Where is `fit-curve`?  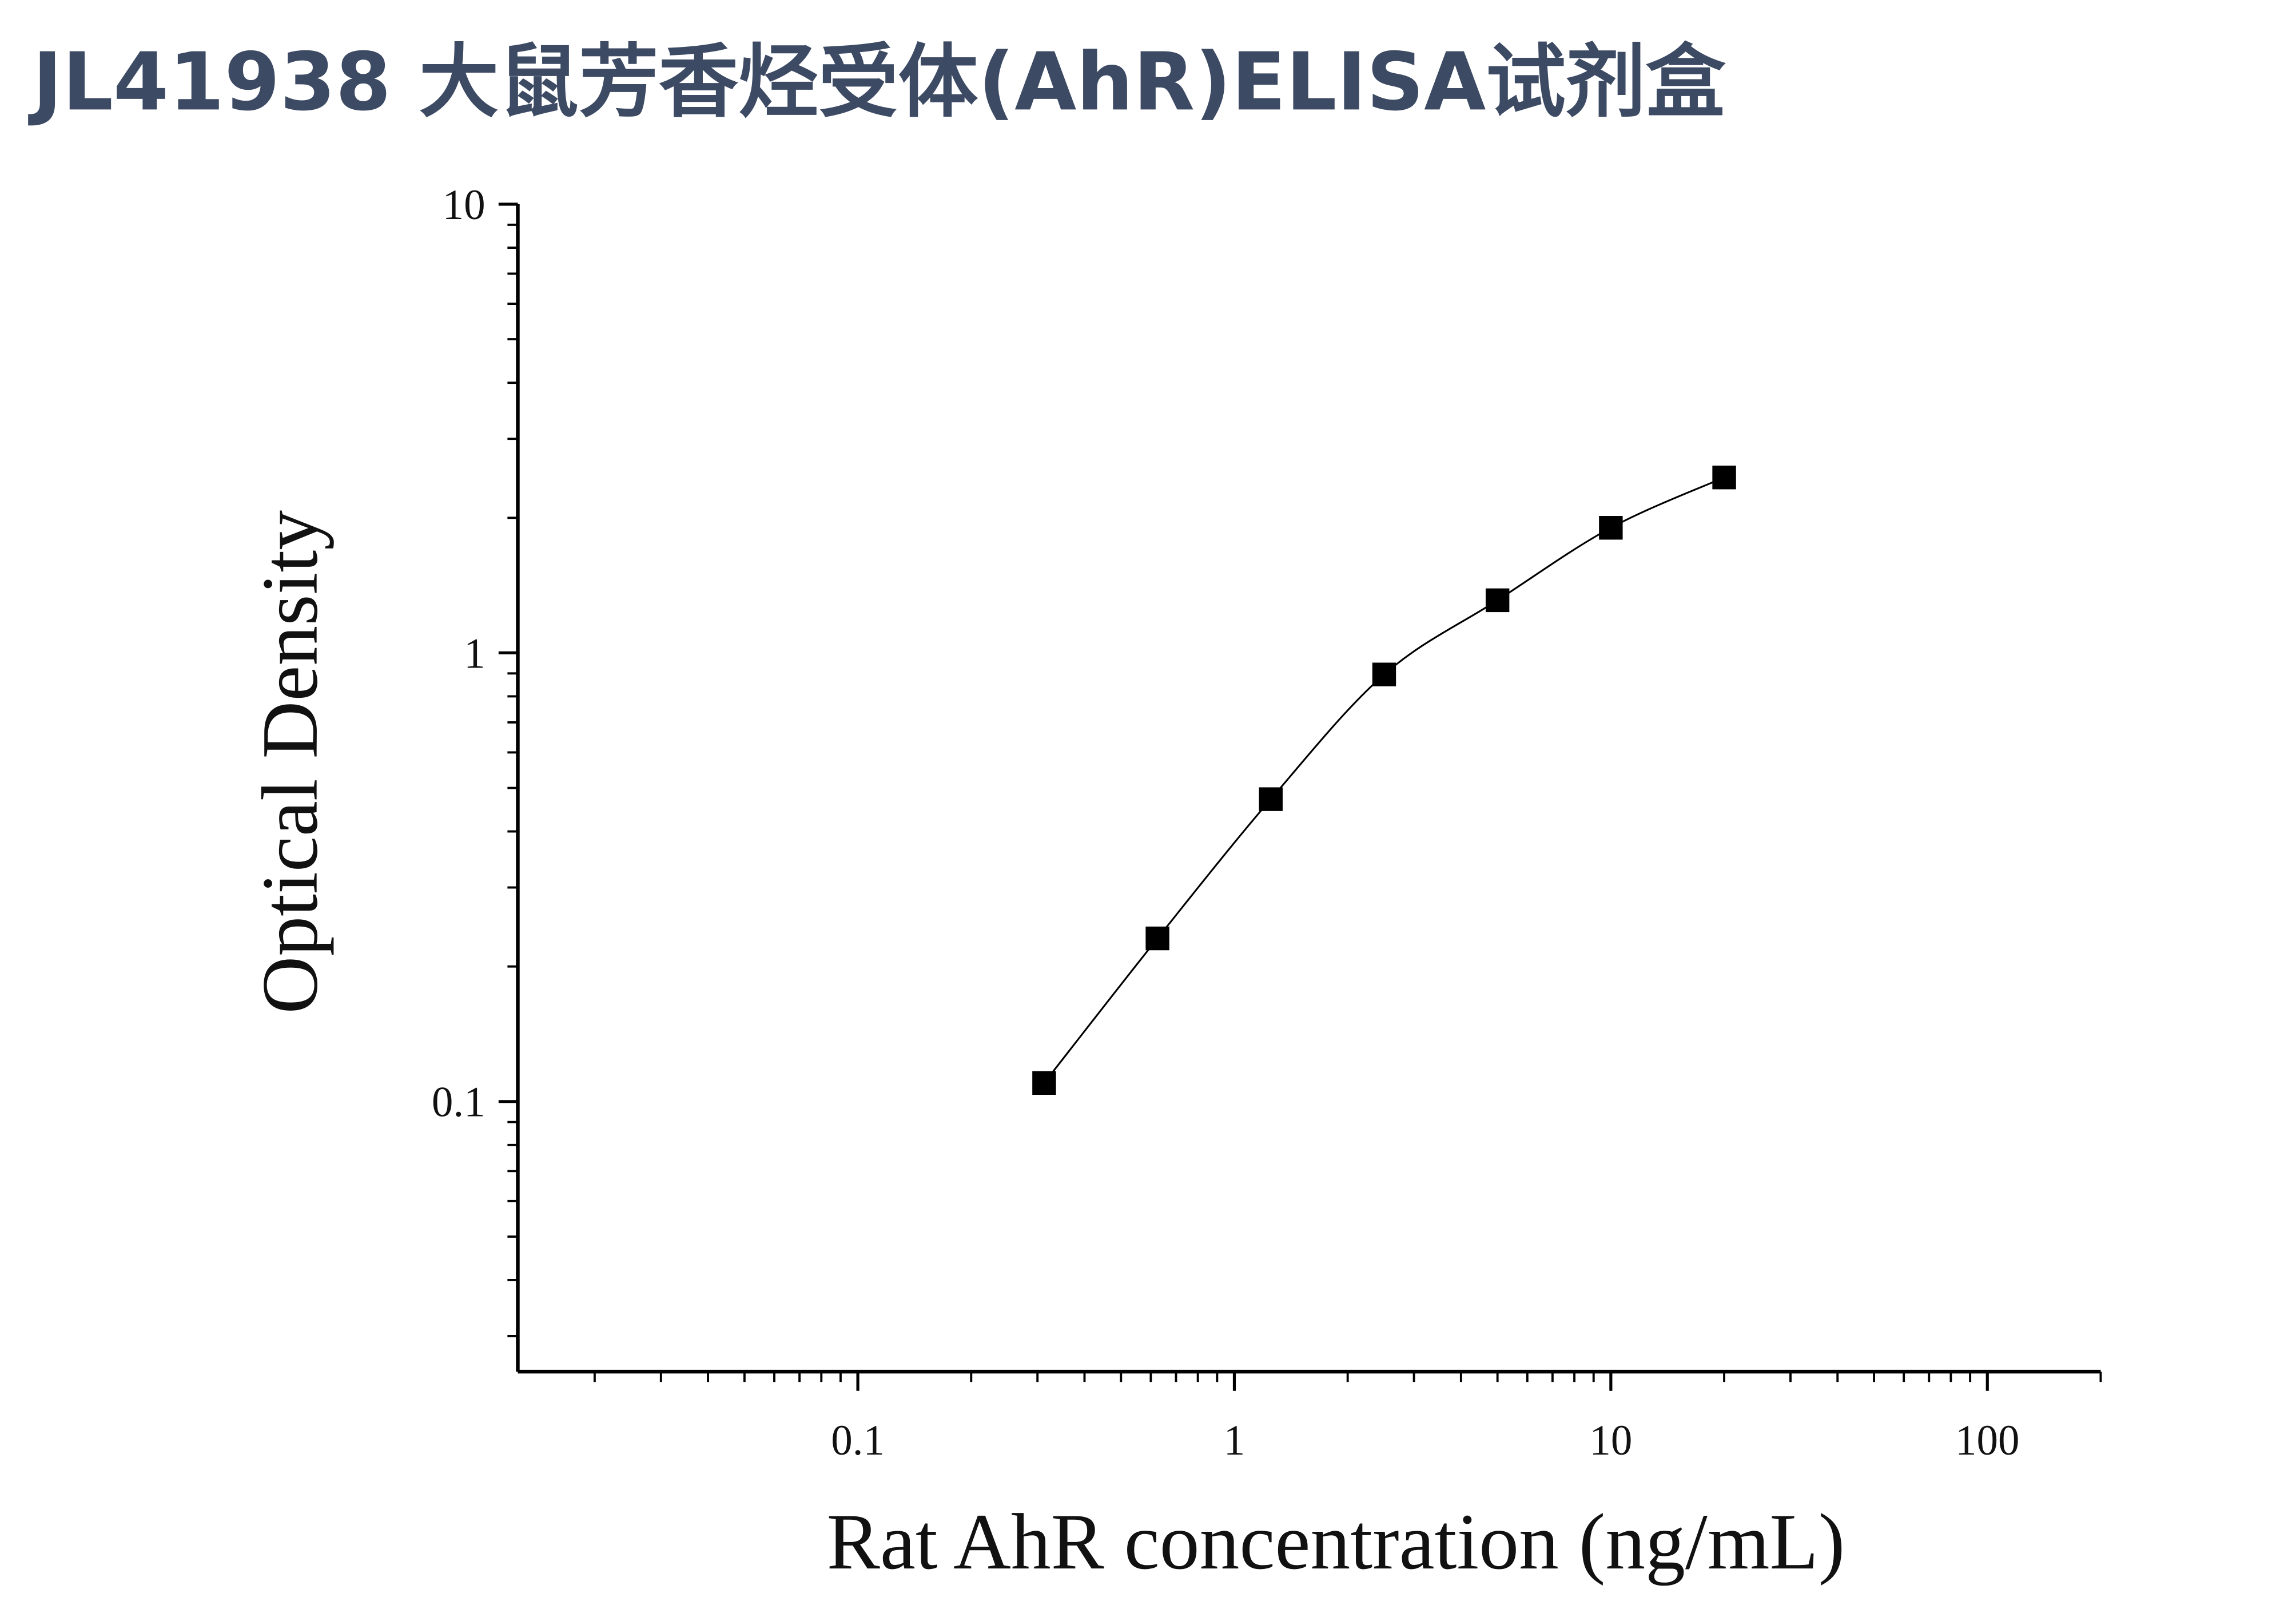 fit-curve is located at coordinates (1384, 780).